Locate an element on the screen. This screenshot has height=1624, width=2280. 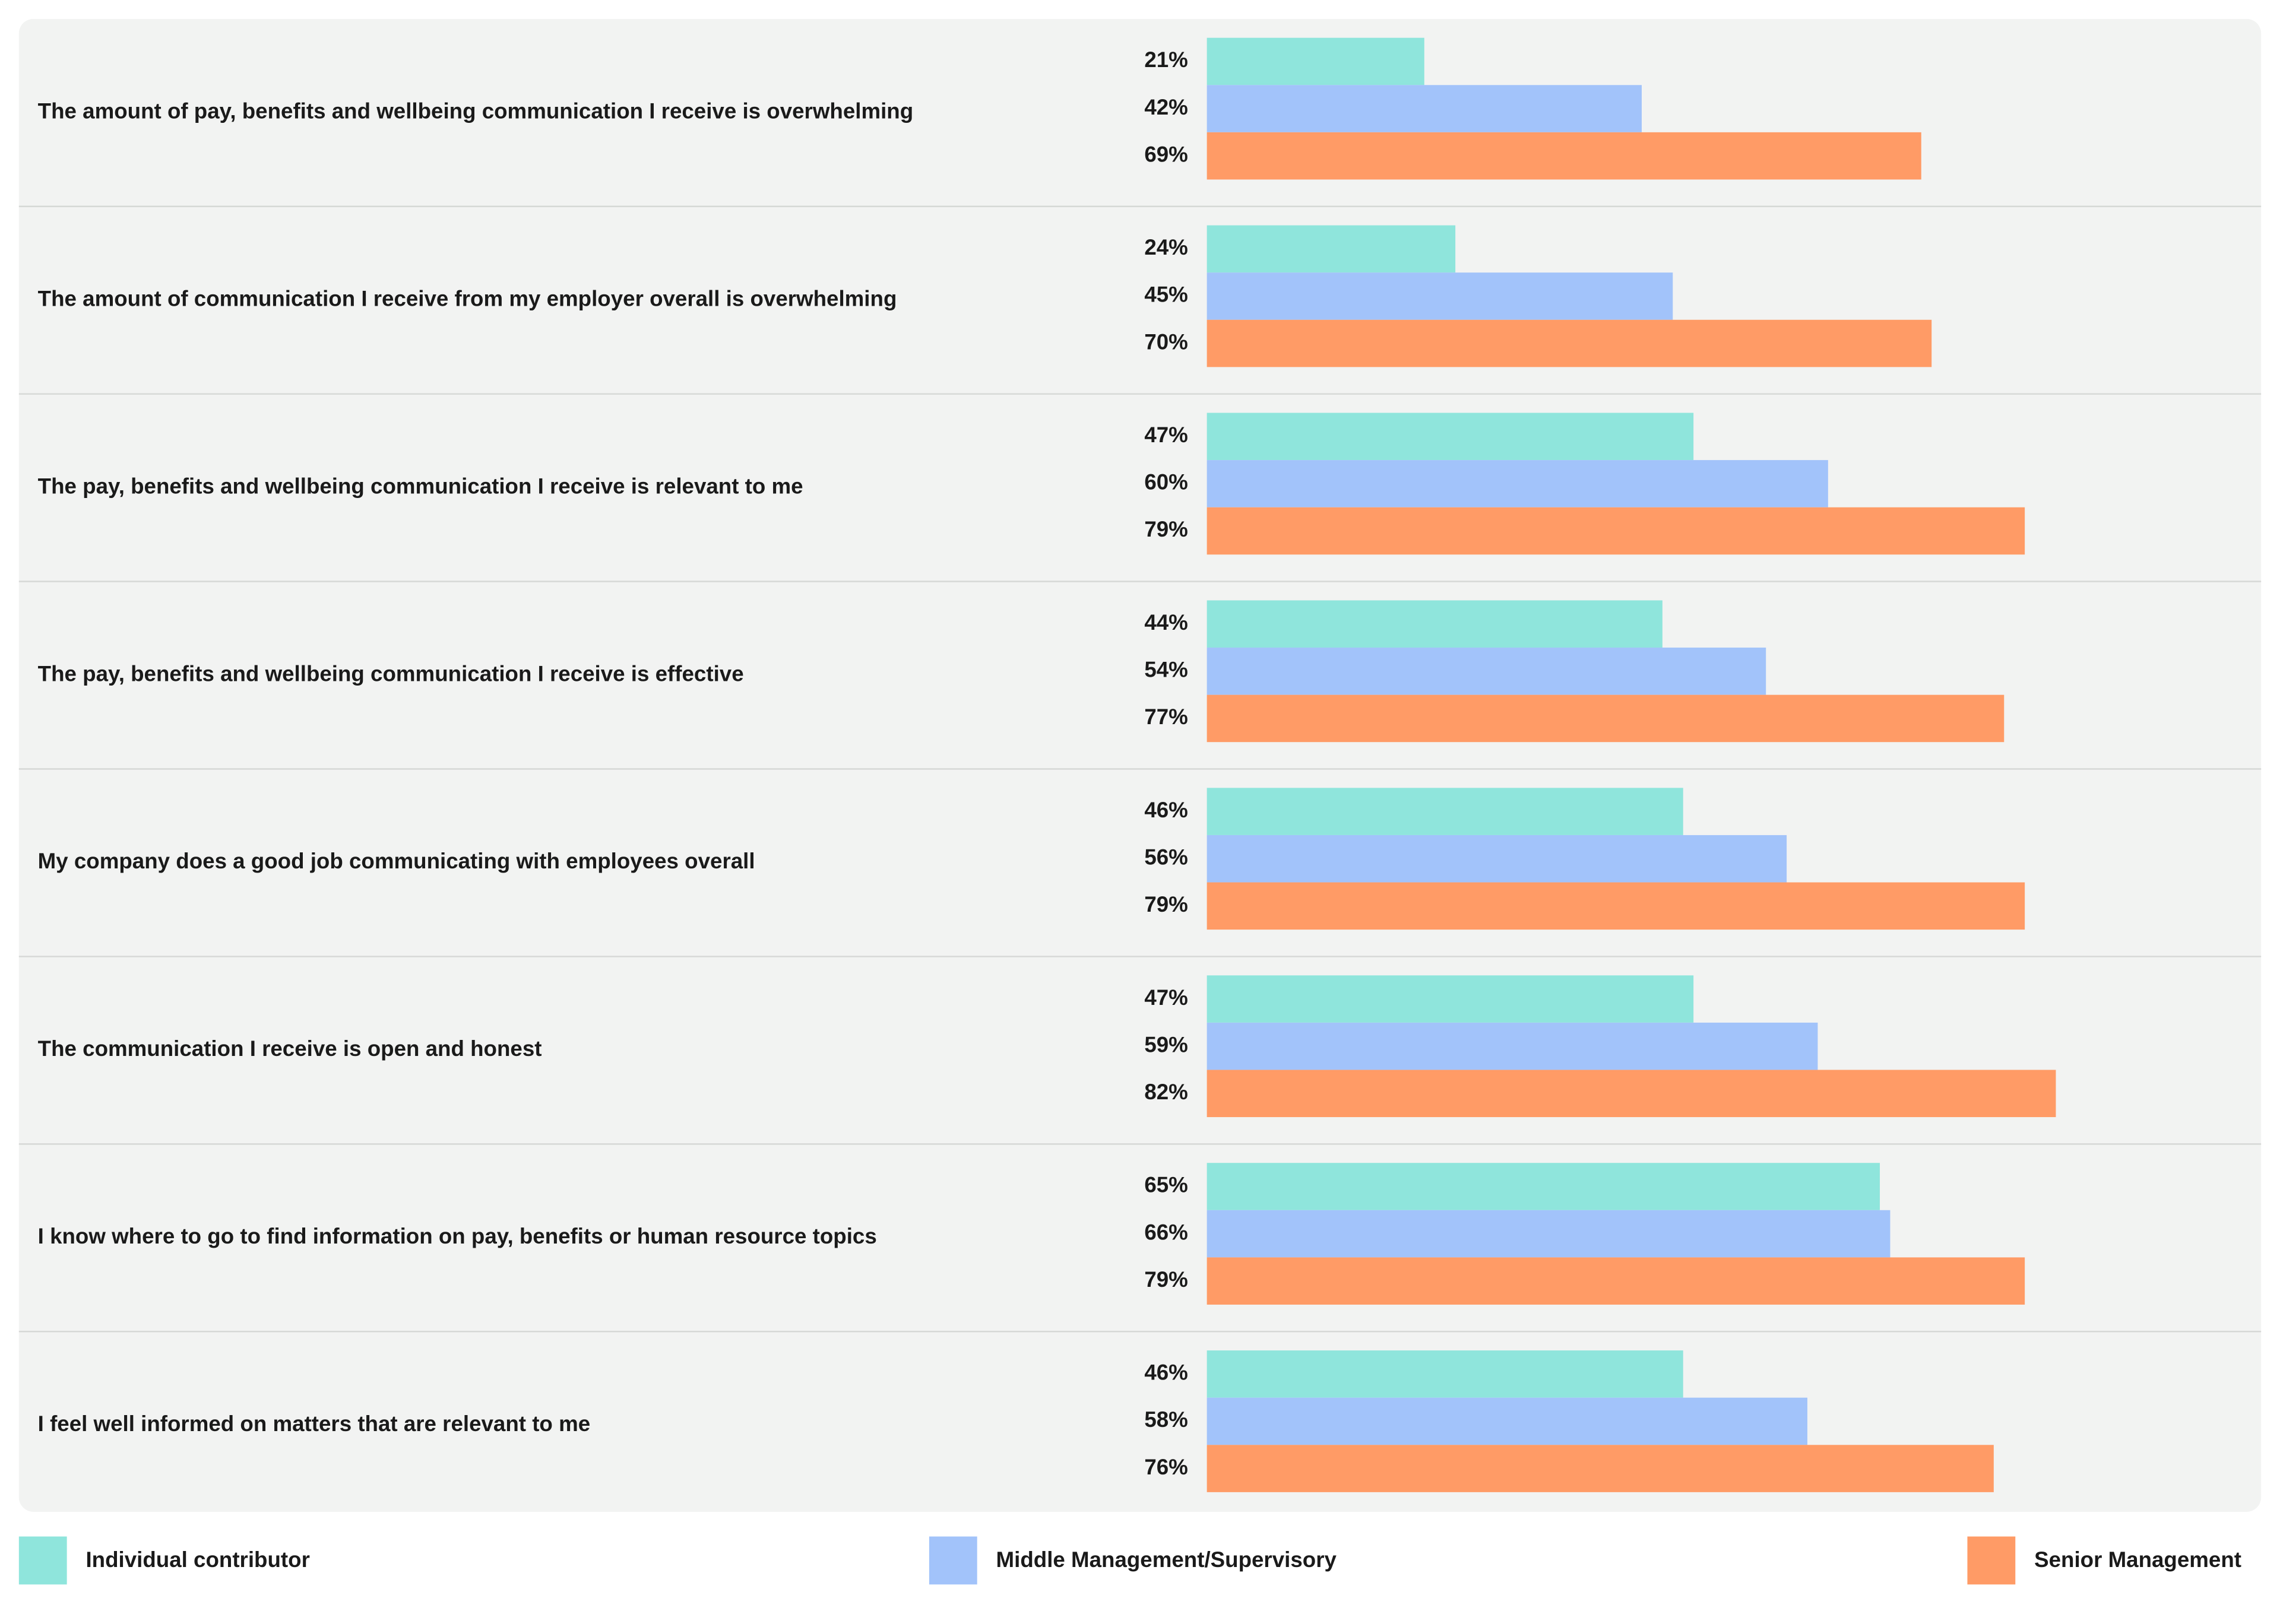
value-label: 44% is located at coordinates (1166, 622).